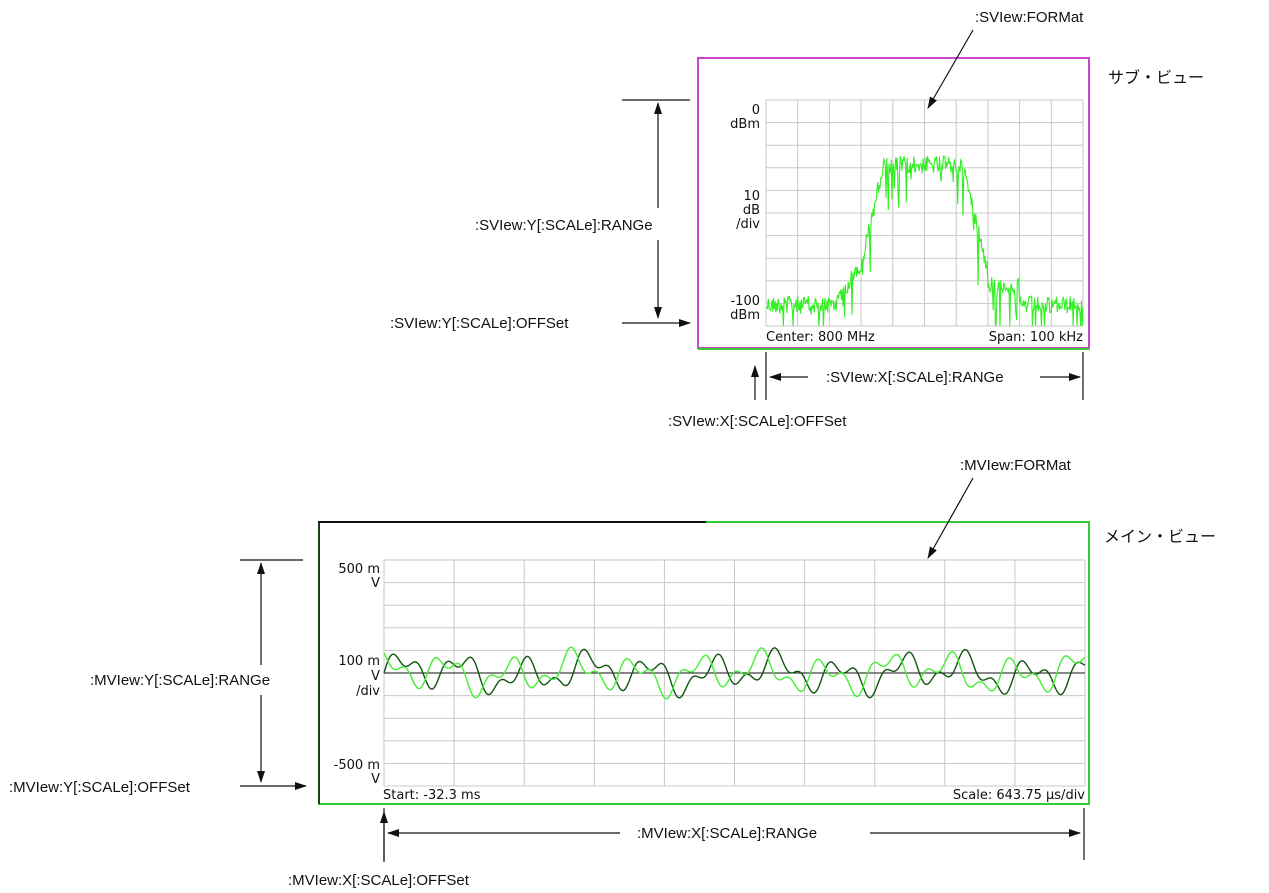 Image resolution: width=1269 pixels, height=893 pixels. I want to click on main-view-x-offset-label: :MVIew:X[:SCALe]:OFFSet, so click(379, 880).